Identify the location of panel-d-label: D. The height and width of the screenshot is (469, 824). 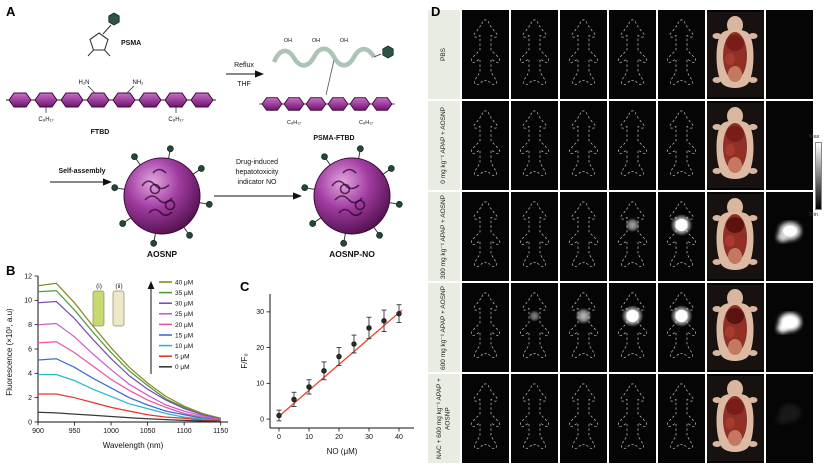
(436, 11).